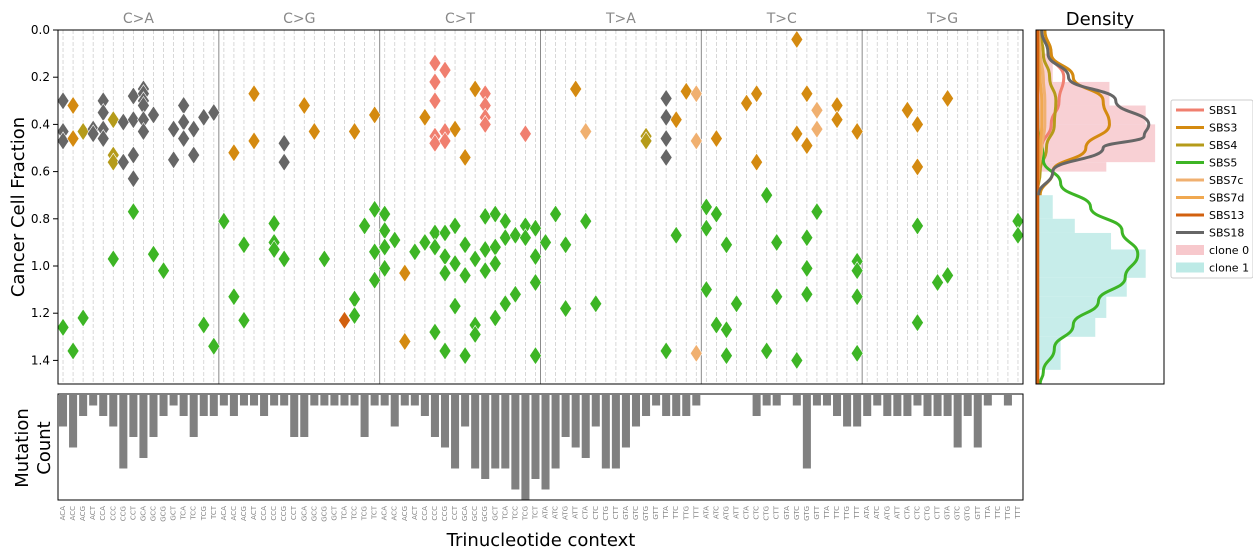  Describe the element at coordinates (40, 172) in the screenshot. I see `y-tick-label: 0.6` at that location.